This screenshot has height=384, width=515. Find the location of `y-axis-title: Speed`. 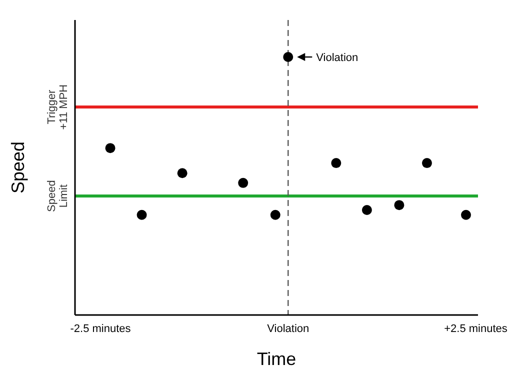

y-axis-title: Speed is located at coordinates (18, 167).